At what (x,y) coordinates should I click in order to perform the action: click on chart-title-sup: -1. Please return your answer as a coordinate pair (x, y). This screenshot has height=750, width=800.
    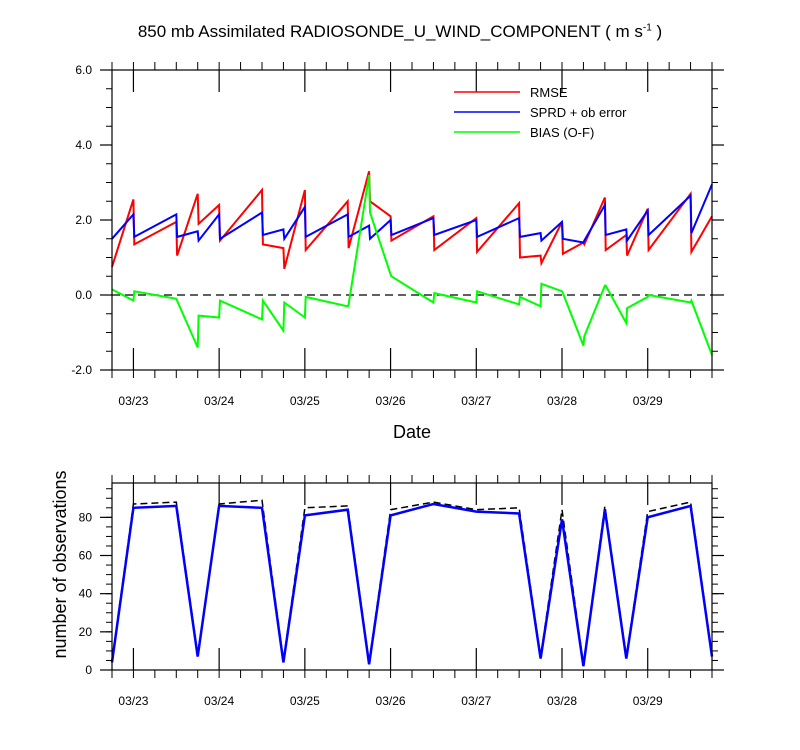
    Looking at the image, I should click on (647, 28).